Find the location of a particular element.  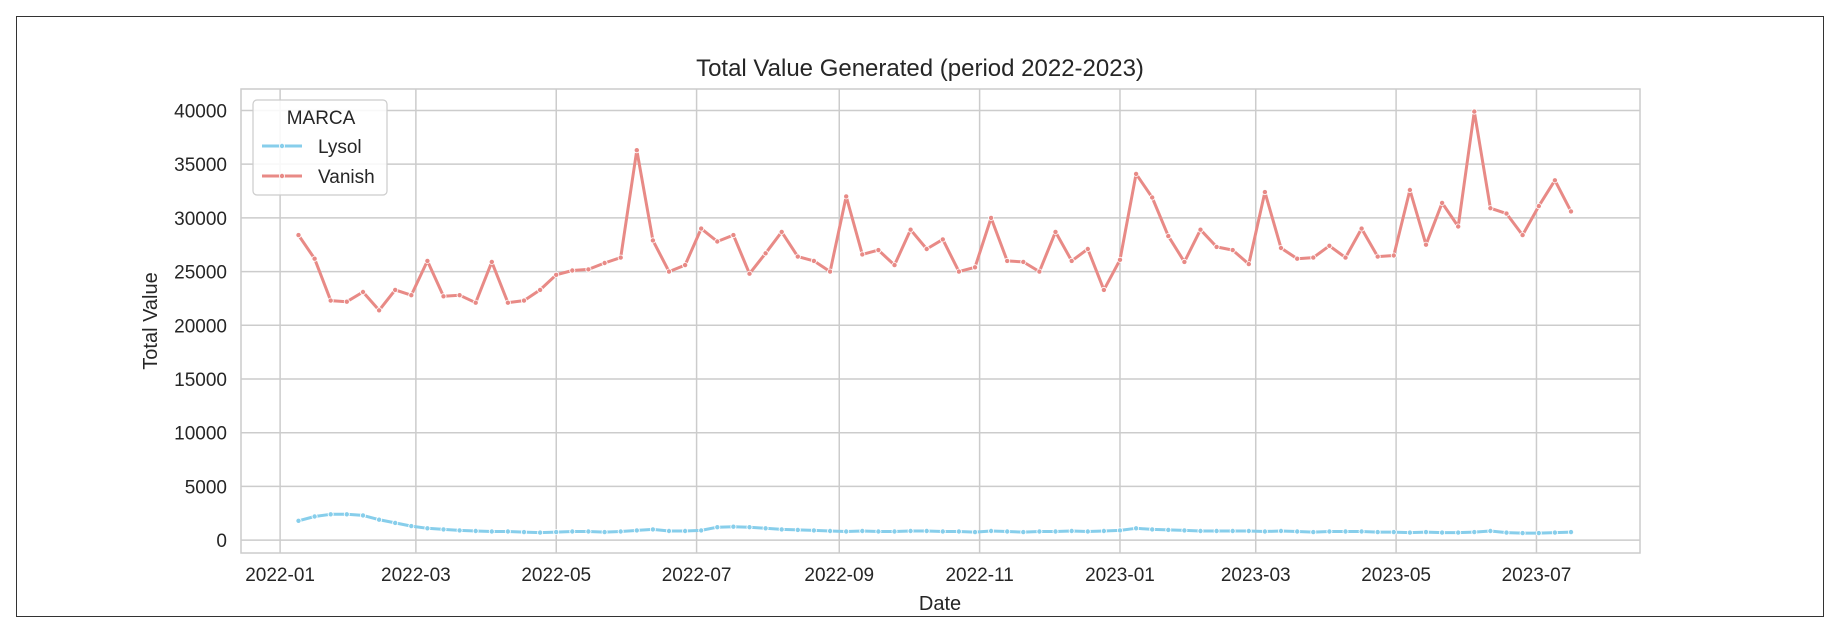

x-tick-label: 2022-03 is located at coordinates (416, 575).